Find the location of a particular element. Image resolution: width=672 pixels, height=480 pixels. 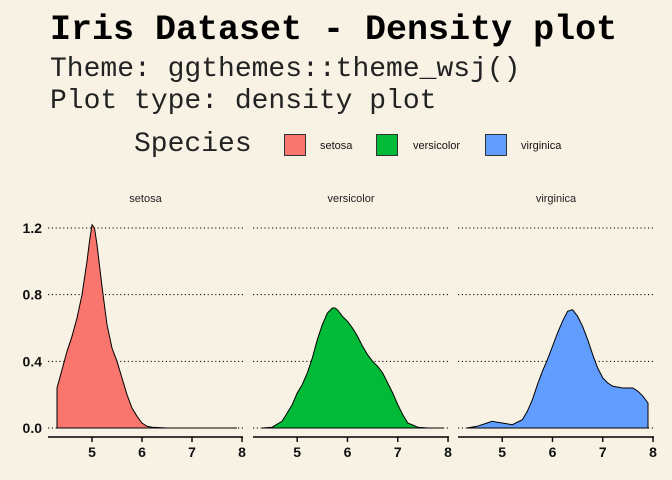

x-tick-label-virginica-5: 5 is located at coordinates (502, 452).